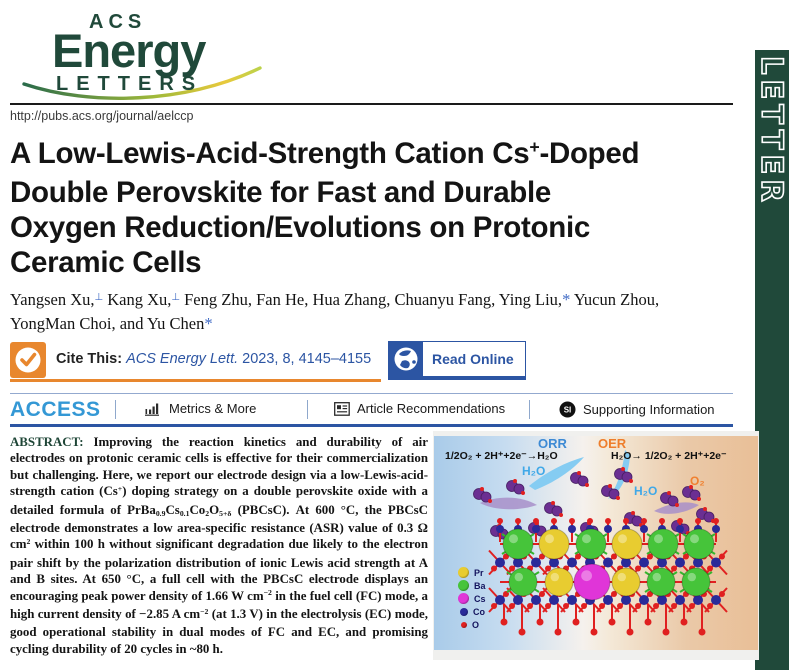  Describe the element at coordinates (772, 360) in the screenshot. I see `letter-banner: LETTER` at that location.